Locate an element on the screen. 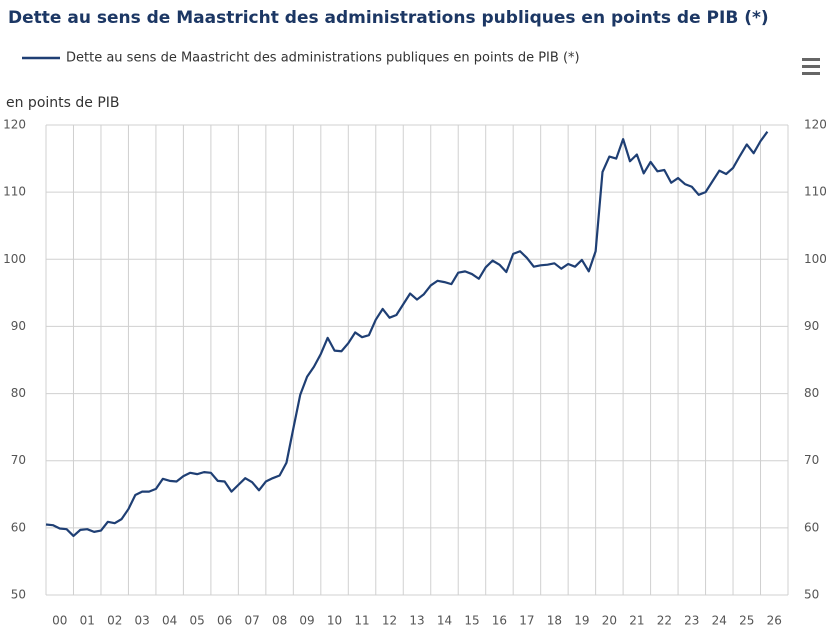 The height and width of the screenshot is (642, 826). x-tick-label: 17 is located at coordinates (526, 621).